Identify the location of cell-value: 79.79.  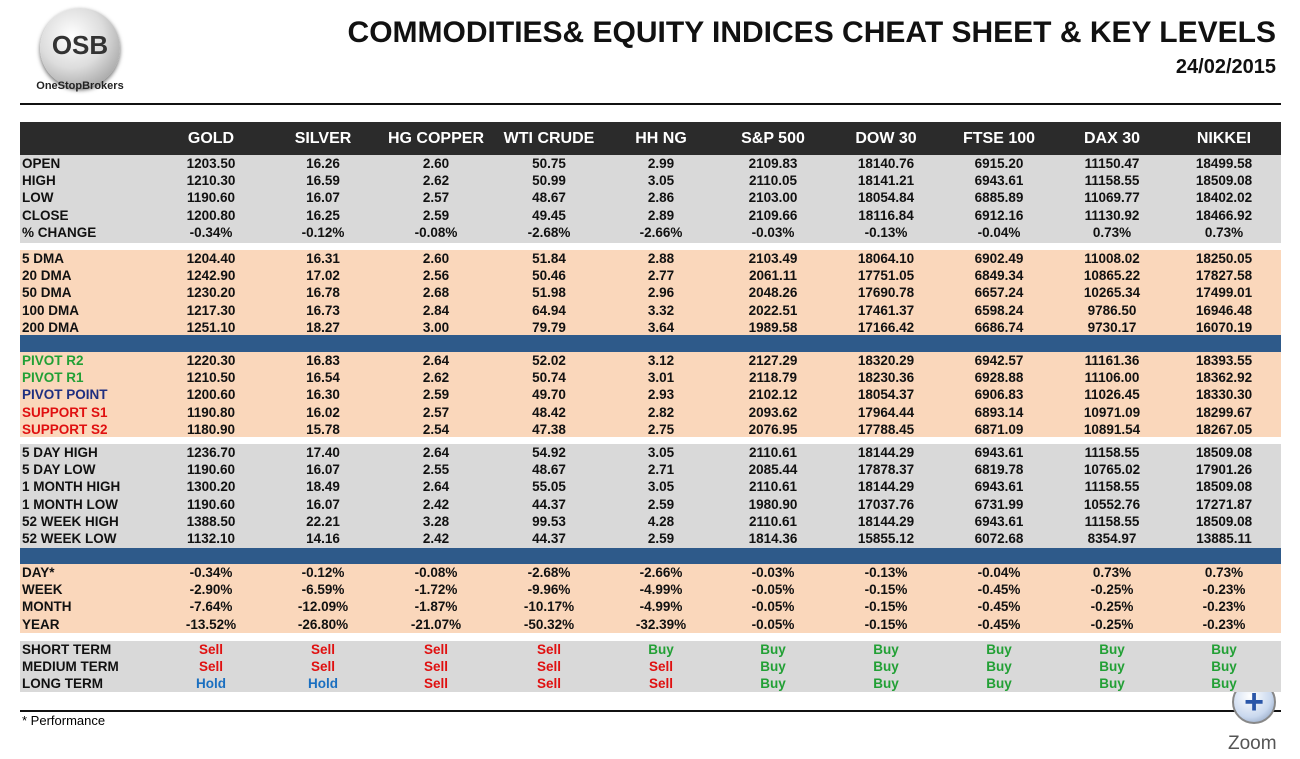
(549, 327).